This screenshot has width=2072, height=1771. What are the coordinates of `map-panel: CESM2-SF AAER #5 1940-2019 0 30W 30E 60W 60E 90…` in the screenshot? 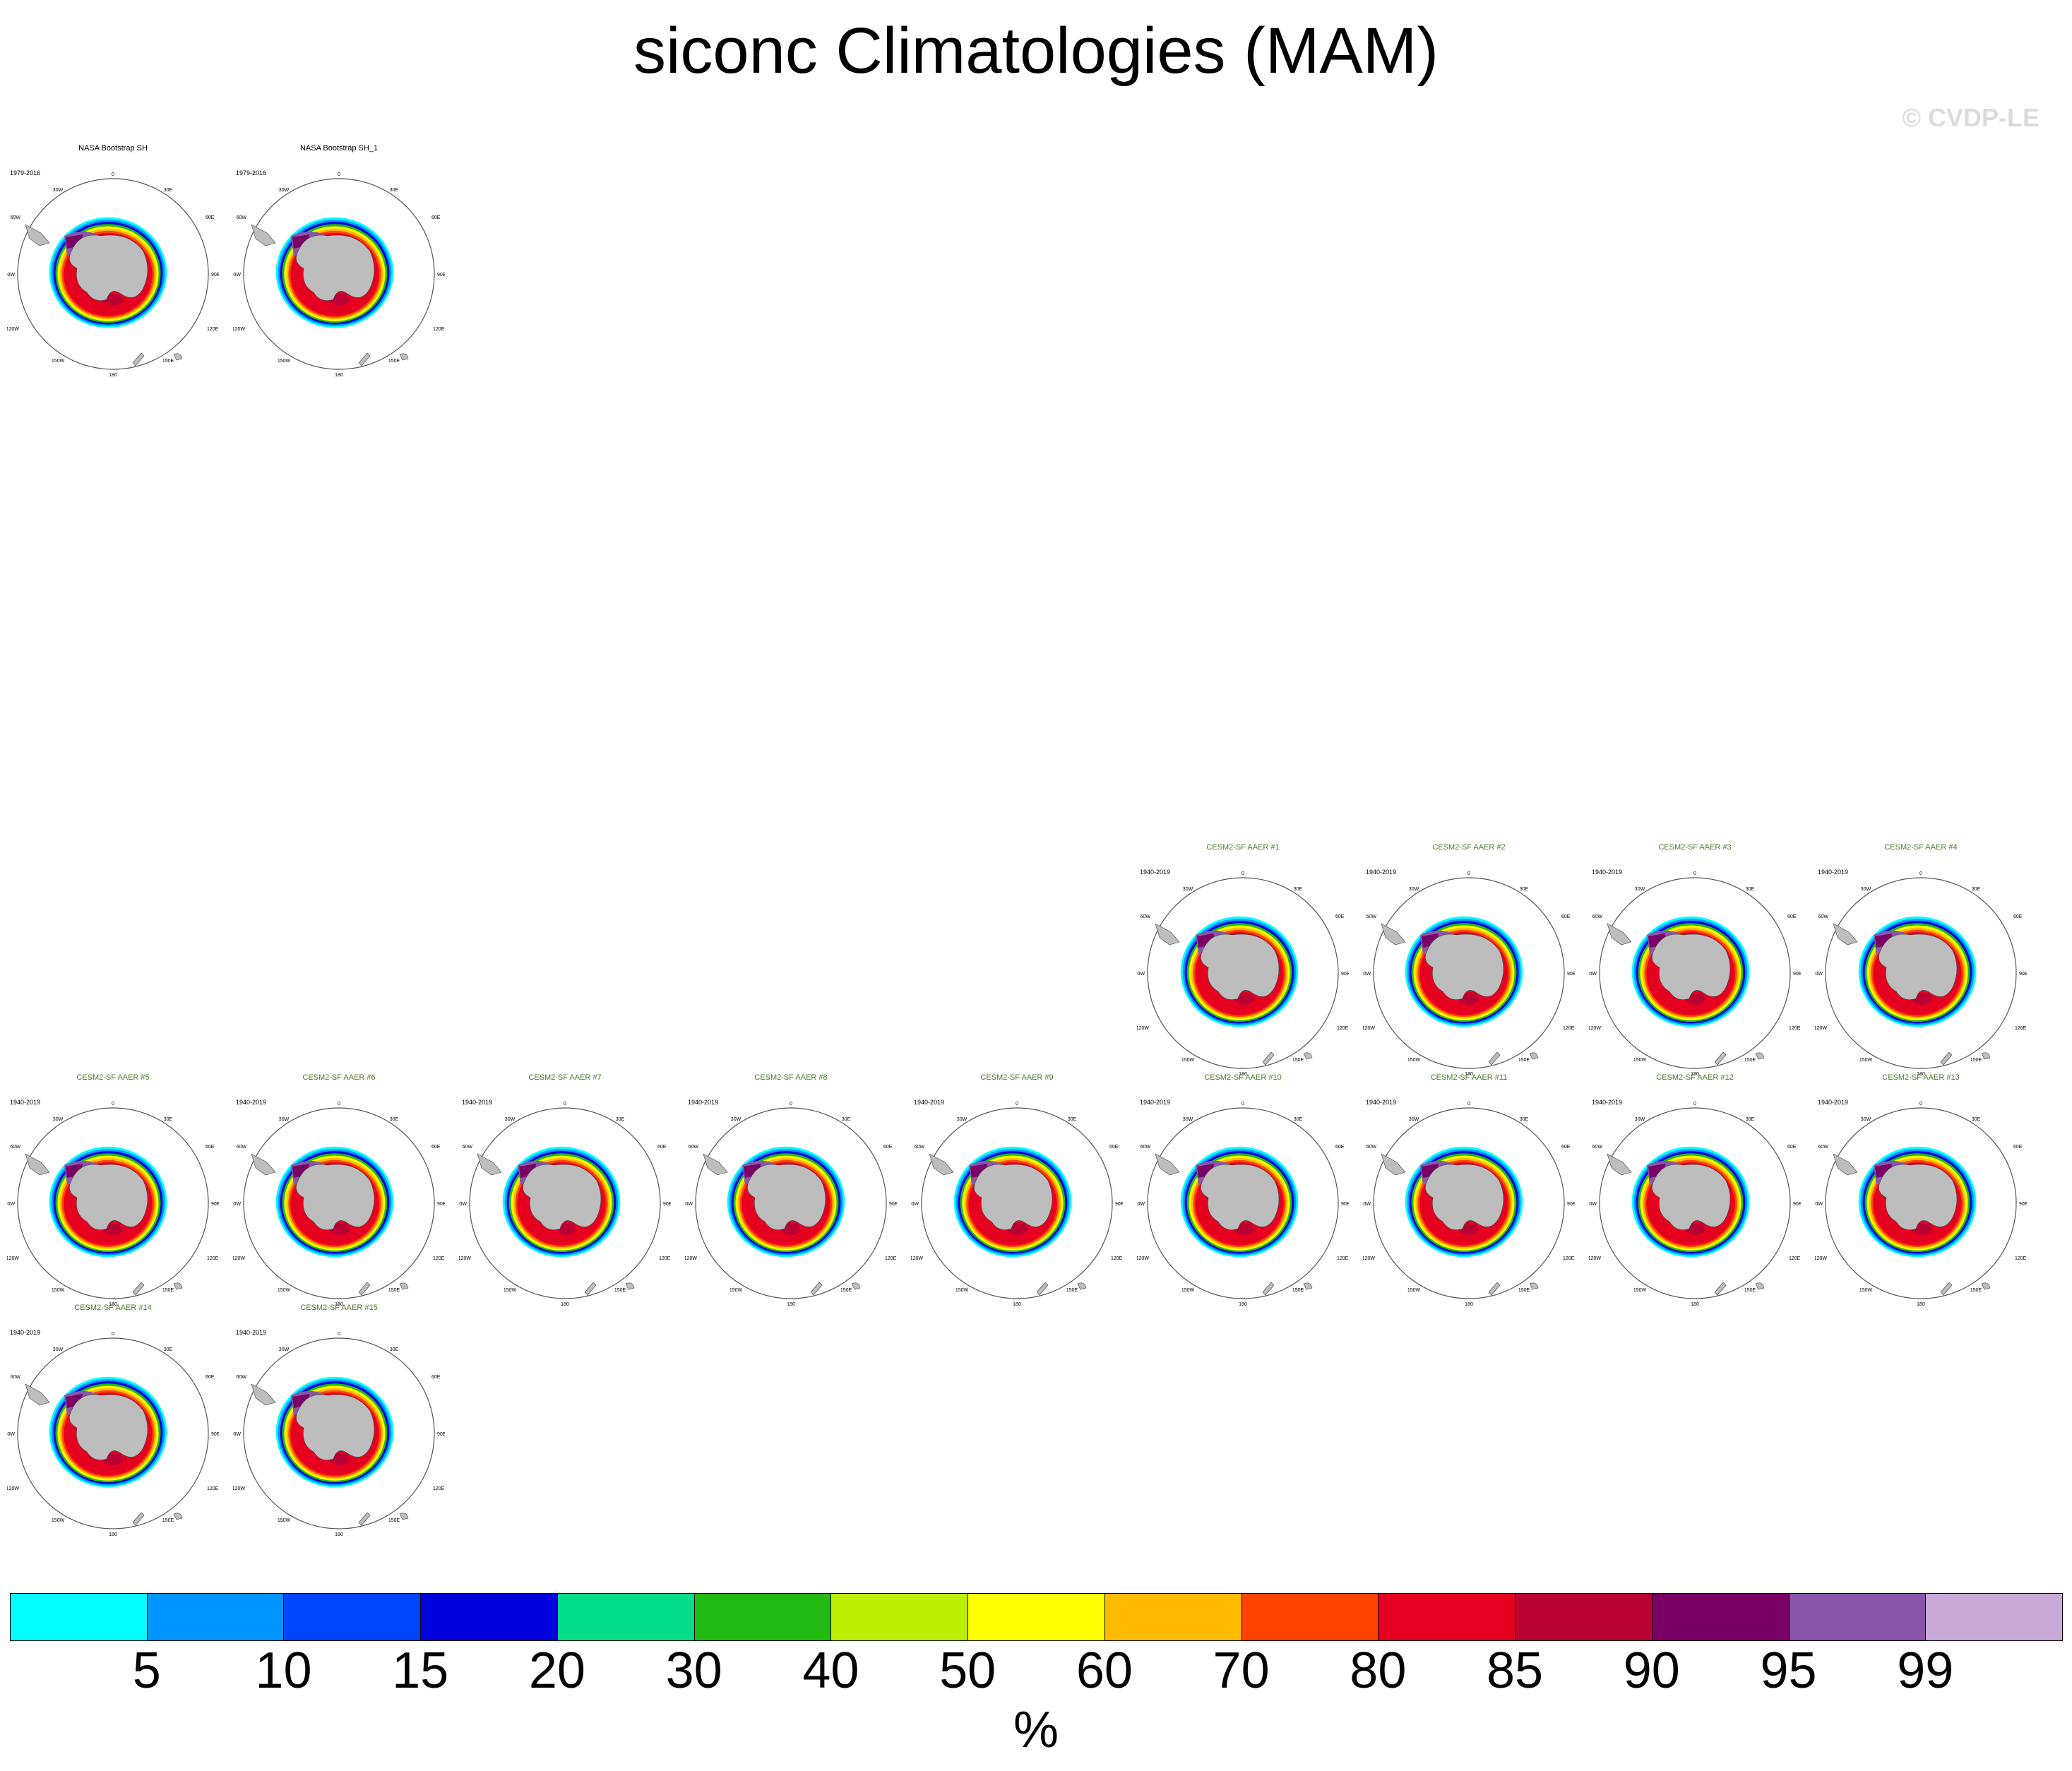 It's located at (113, 1190).